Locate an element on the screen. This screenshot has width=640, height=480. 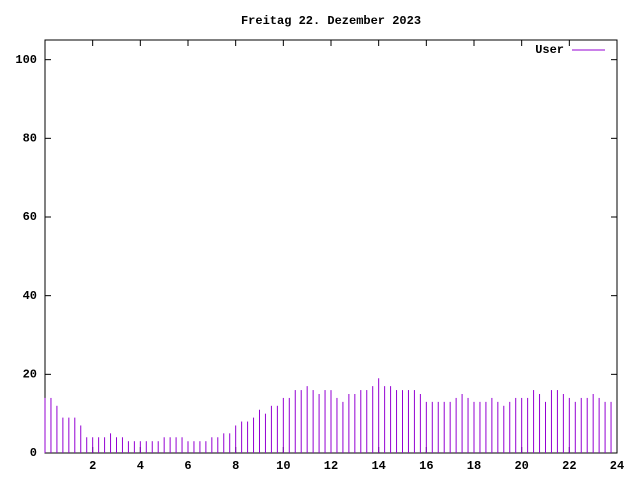
legend-label: User is located at coordinates (549, 50).